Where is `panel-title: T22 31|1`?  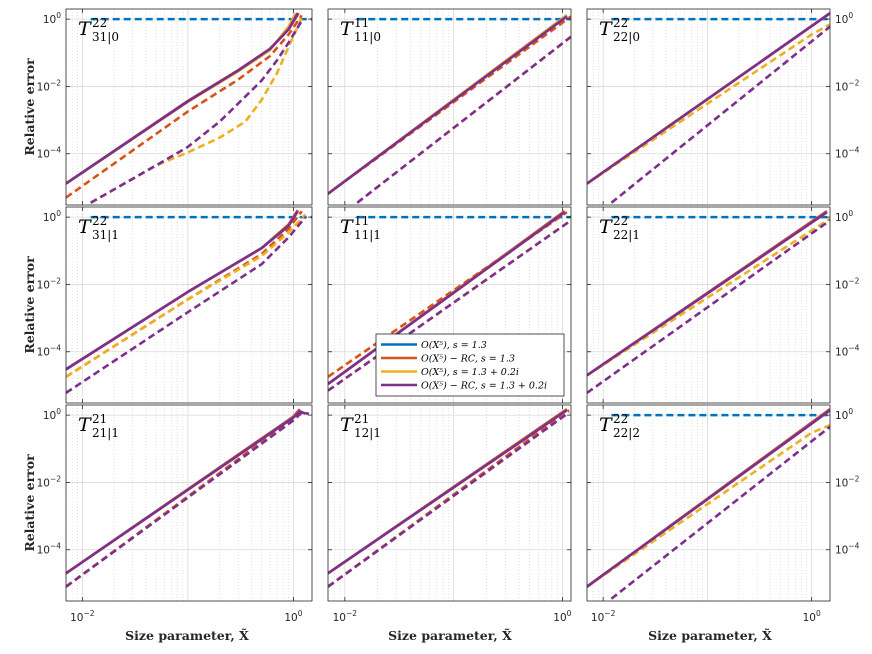
panel-title: T22 31|1 is located at coordinates (98, 228).